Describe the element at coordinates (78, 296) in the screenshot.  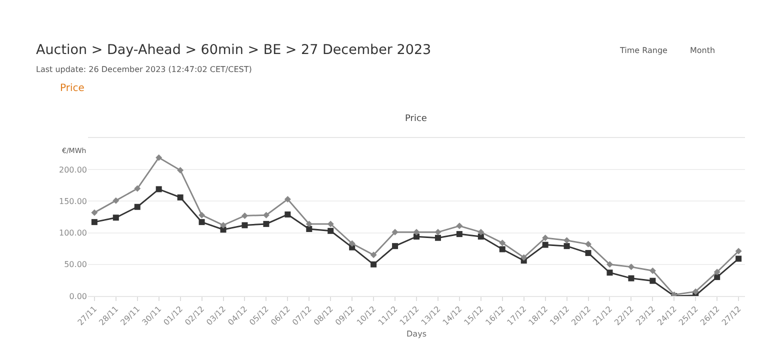
I see `y-tick-label: 0.00` at that location.